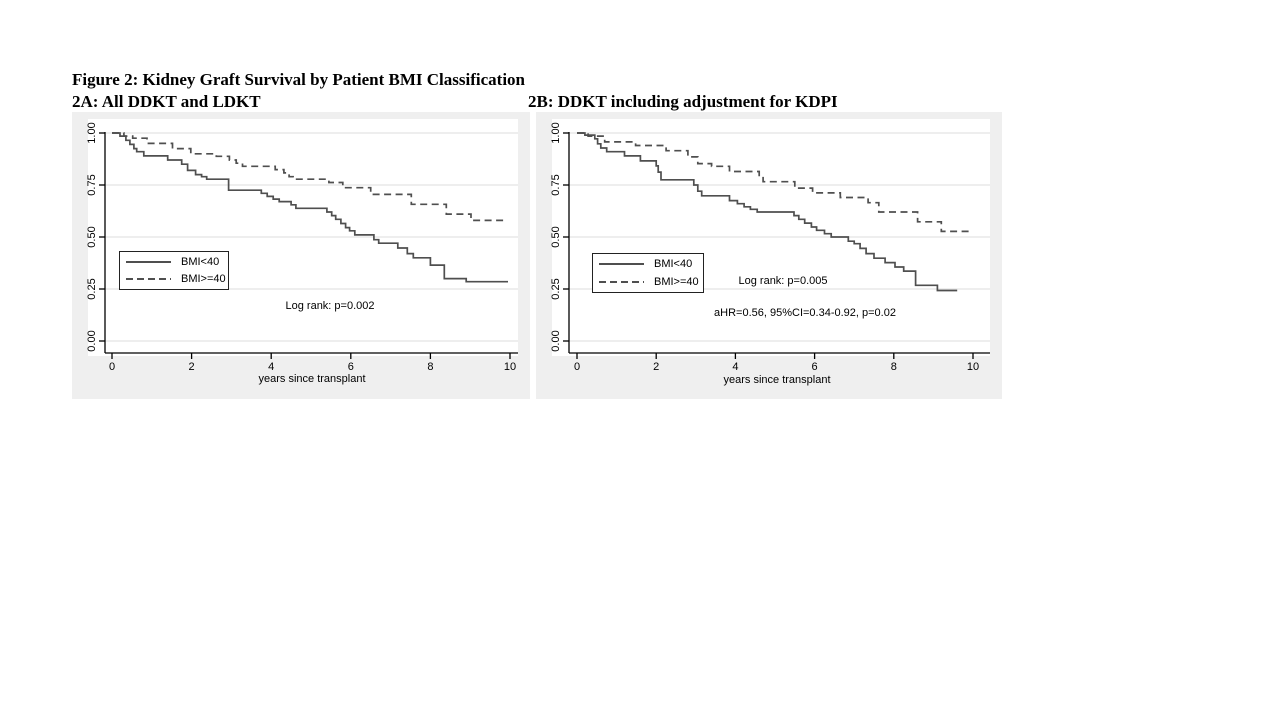  Describe the element at coordinates (648, 273) in the screenshot. I see `legend-2b: BMI<40 BMI>=40` at that location.